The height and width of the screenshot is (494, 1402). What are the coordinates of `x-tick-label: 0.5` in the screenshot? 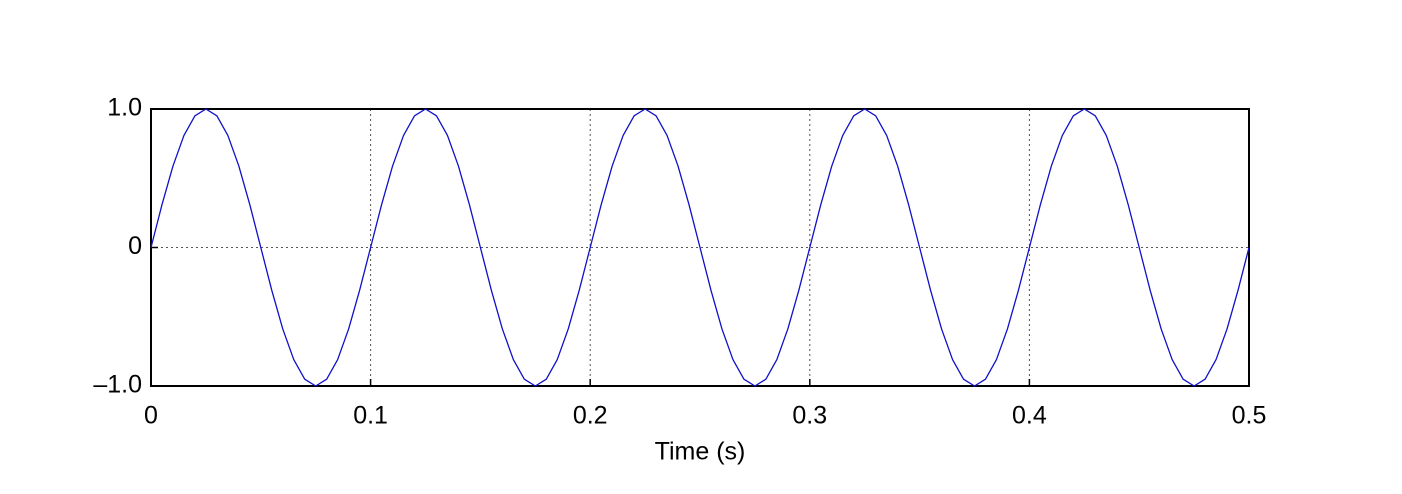 It's located at (1249, 416).